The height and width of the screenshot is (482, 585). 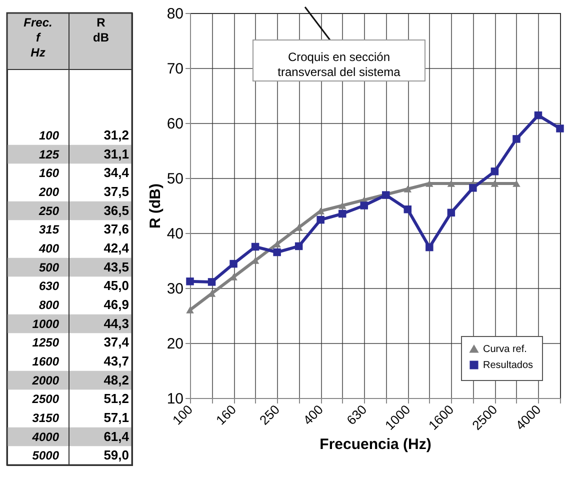 I want to click on x-axis-title: Frecuencia (Hz), so click(x=376, y=444).